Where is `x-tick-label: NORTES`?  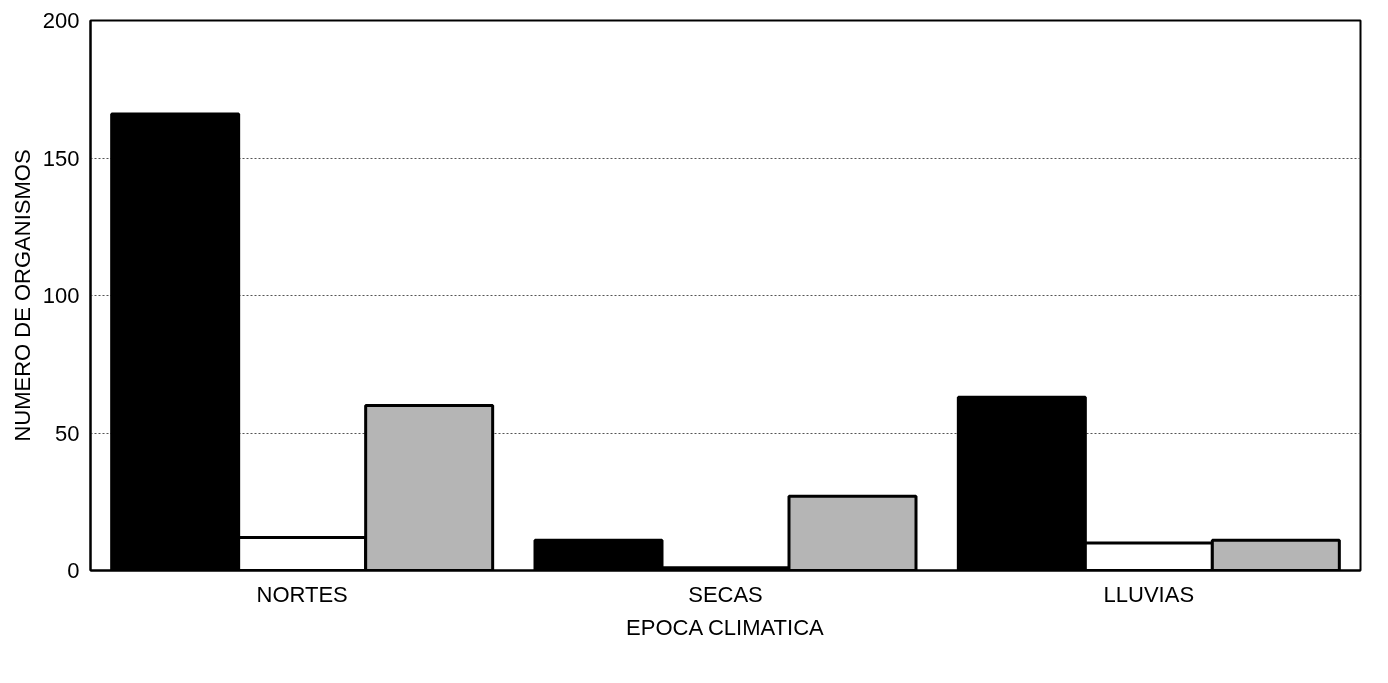 x-tick-label: NORTES is located at coordinates (302, 594).